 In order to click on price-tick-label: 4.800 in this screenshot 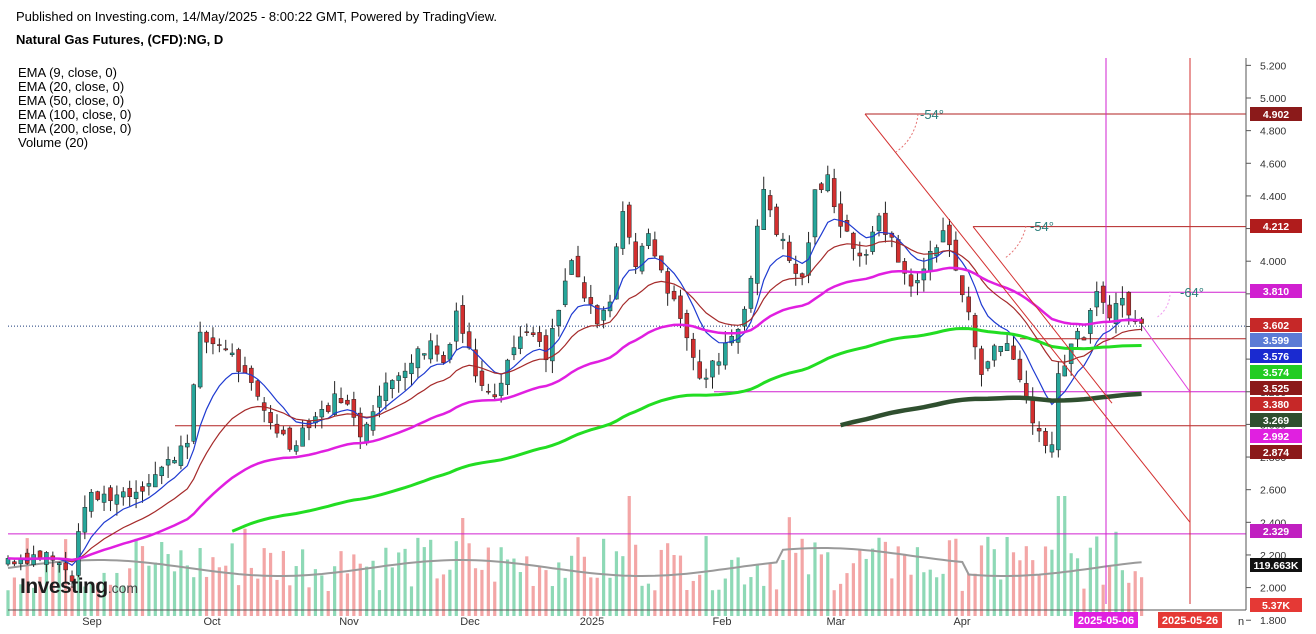, I will do `click(1273, 132)`.